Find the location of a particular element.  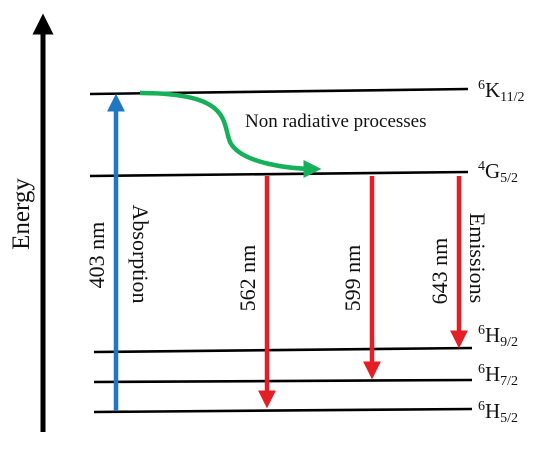

level-label-h7: 6H7/2 is located at coordinates (498, 375).